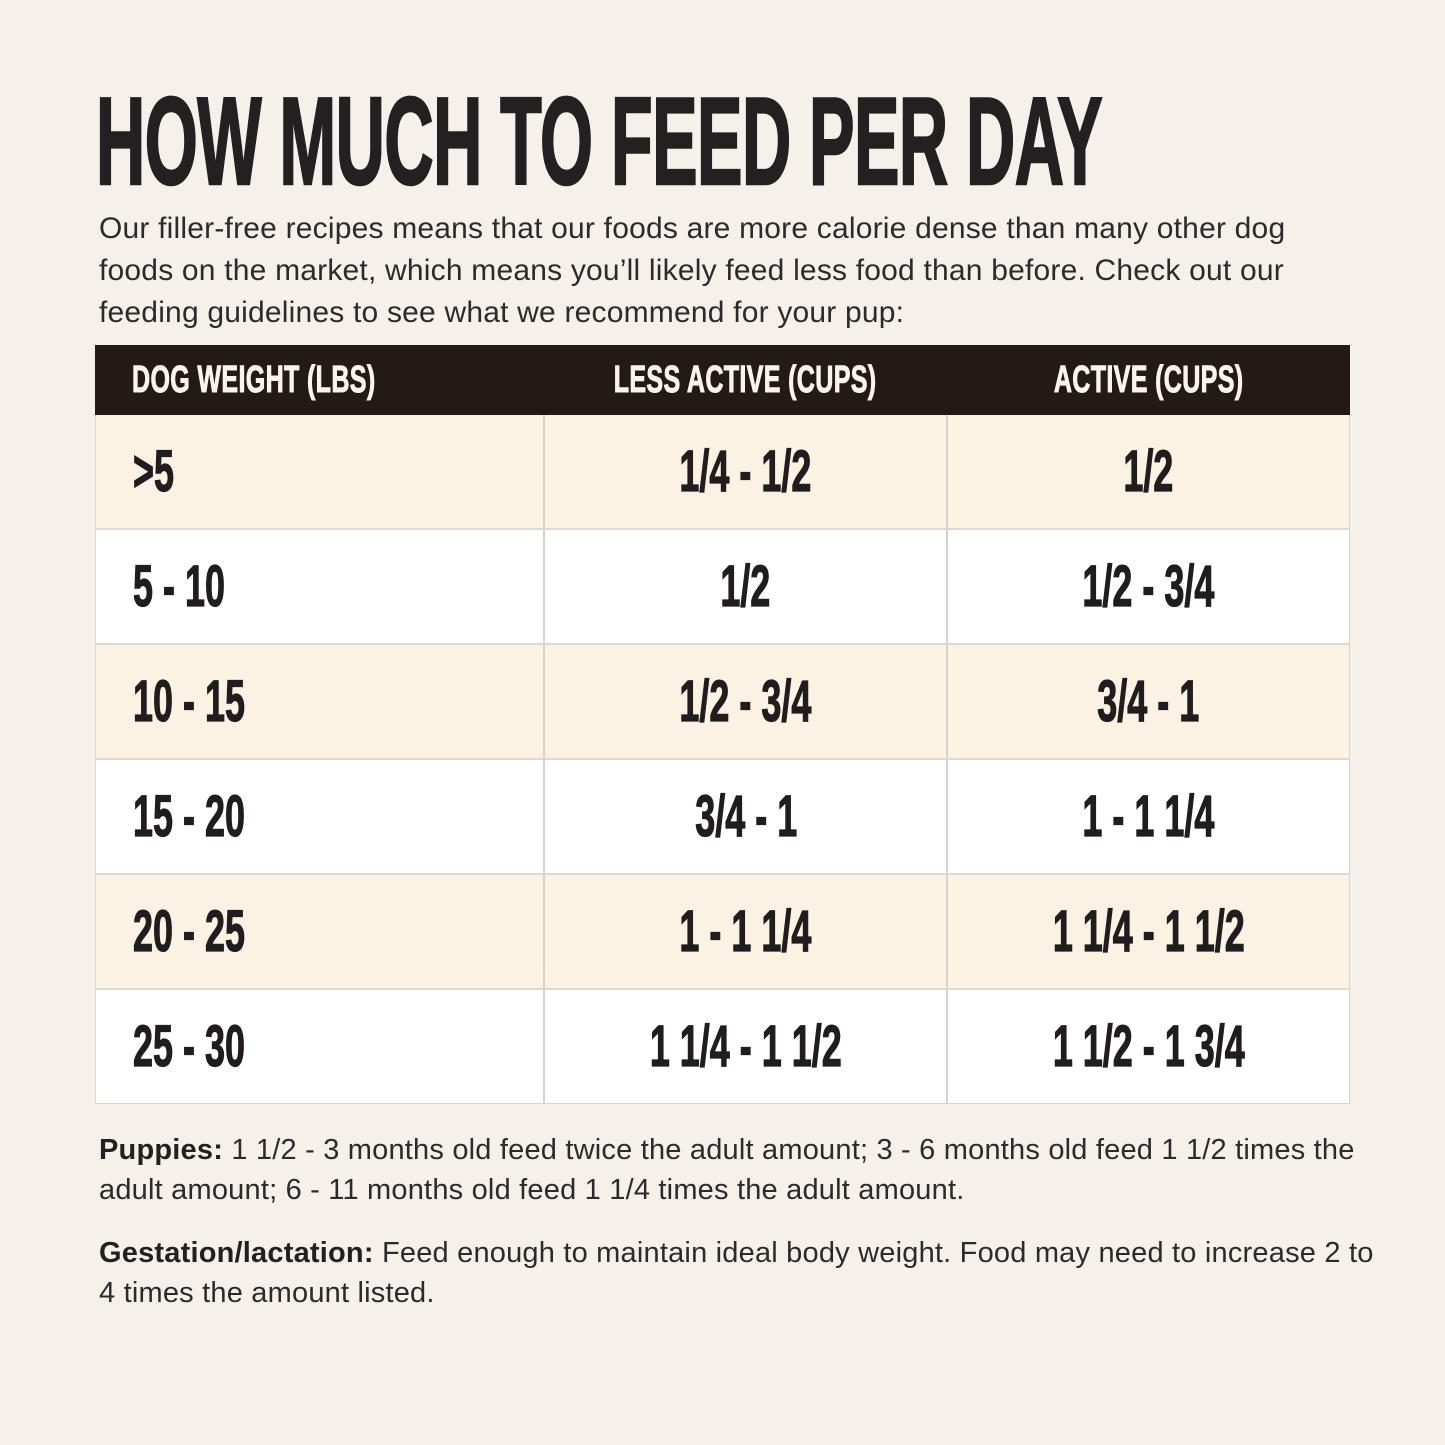 The image size is (1445, 1445). I want to click on cell-active: 1 - 1 1/4, so click(1147, 816).